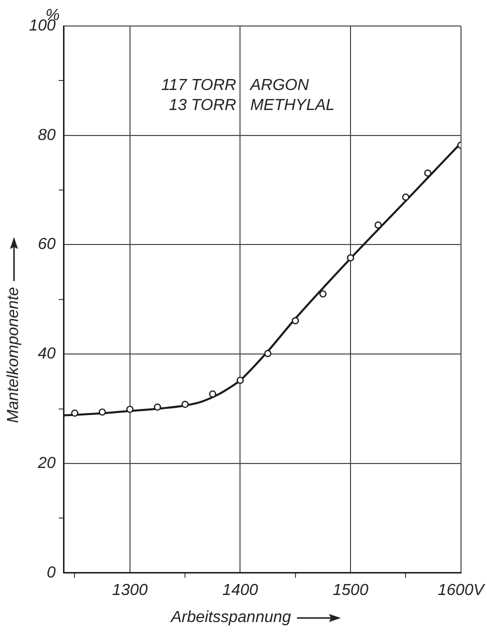  Describe the element at coordinates (462, 590) in the screenshot. I see `x-tick-label: 1600V` at that location.